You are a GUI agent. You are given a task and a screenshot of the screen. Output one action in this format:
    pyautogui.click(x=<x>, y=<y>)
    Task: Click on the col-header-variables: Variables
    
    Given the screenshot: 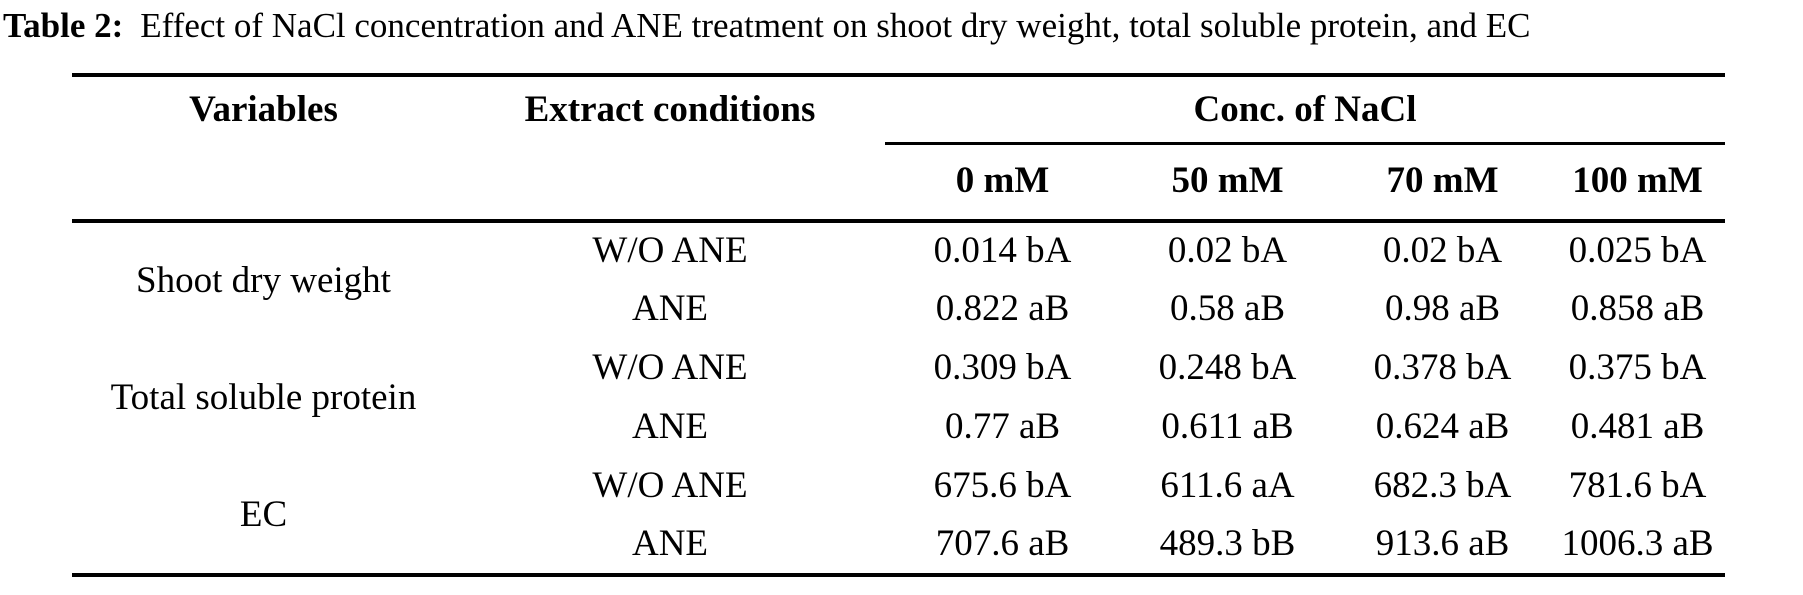 What is the action you would take?
    pyautogui.click(x=263, y=149)
    